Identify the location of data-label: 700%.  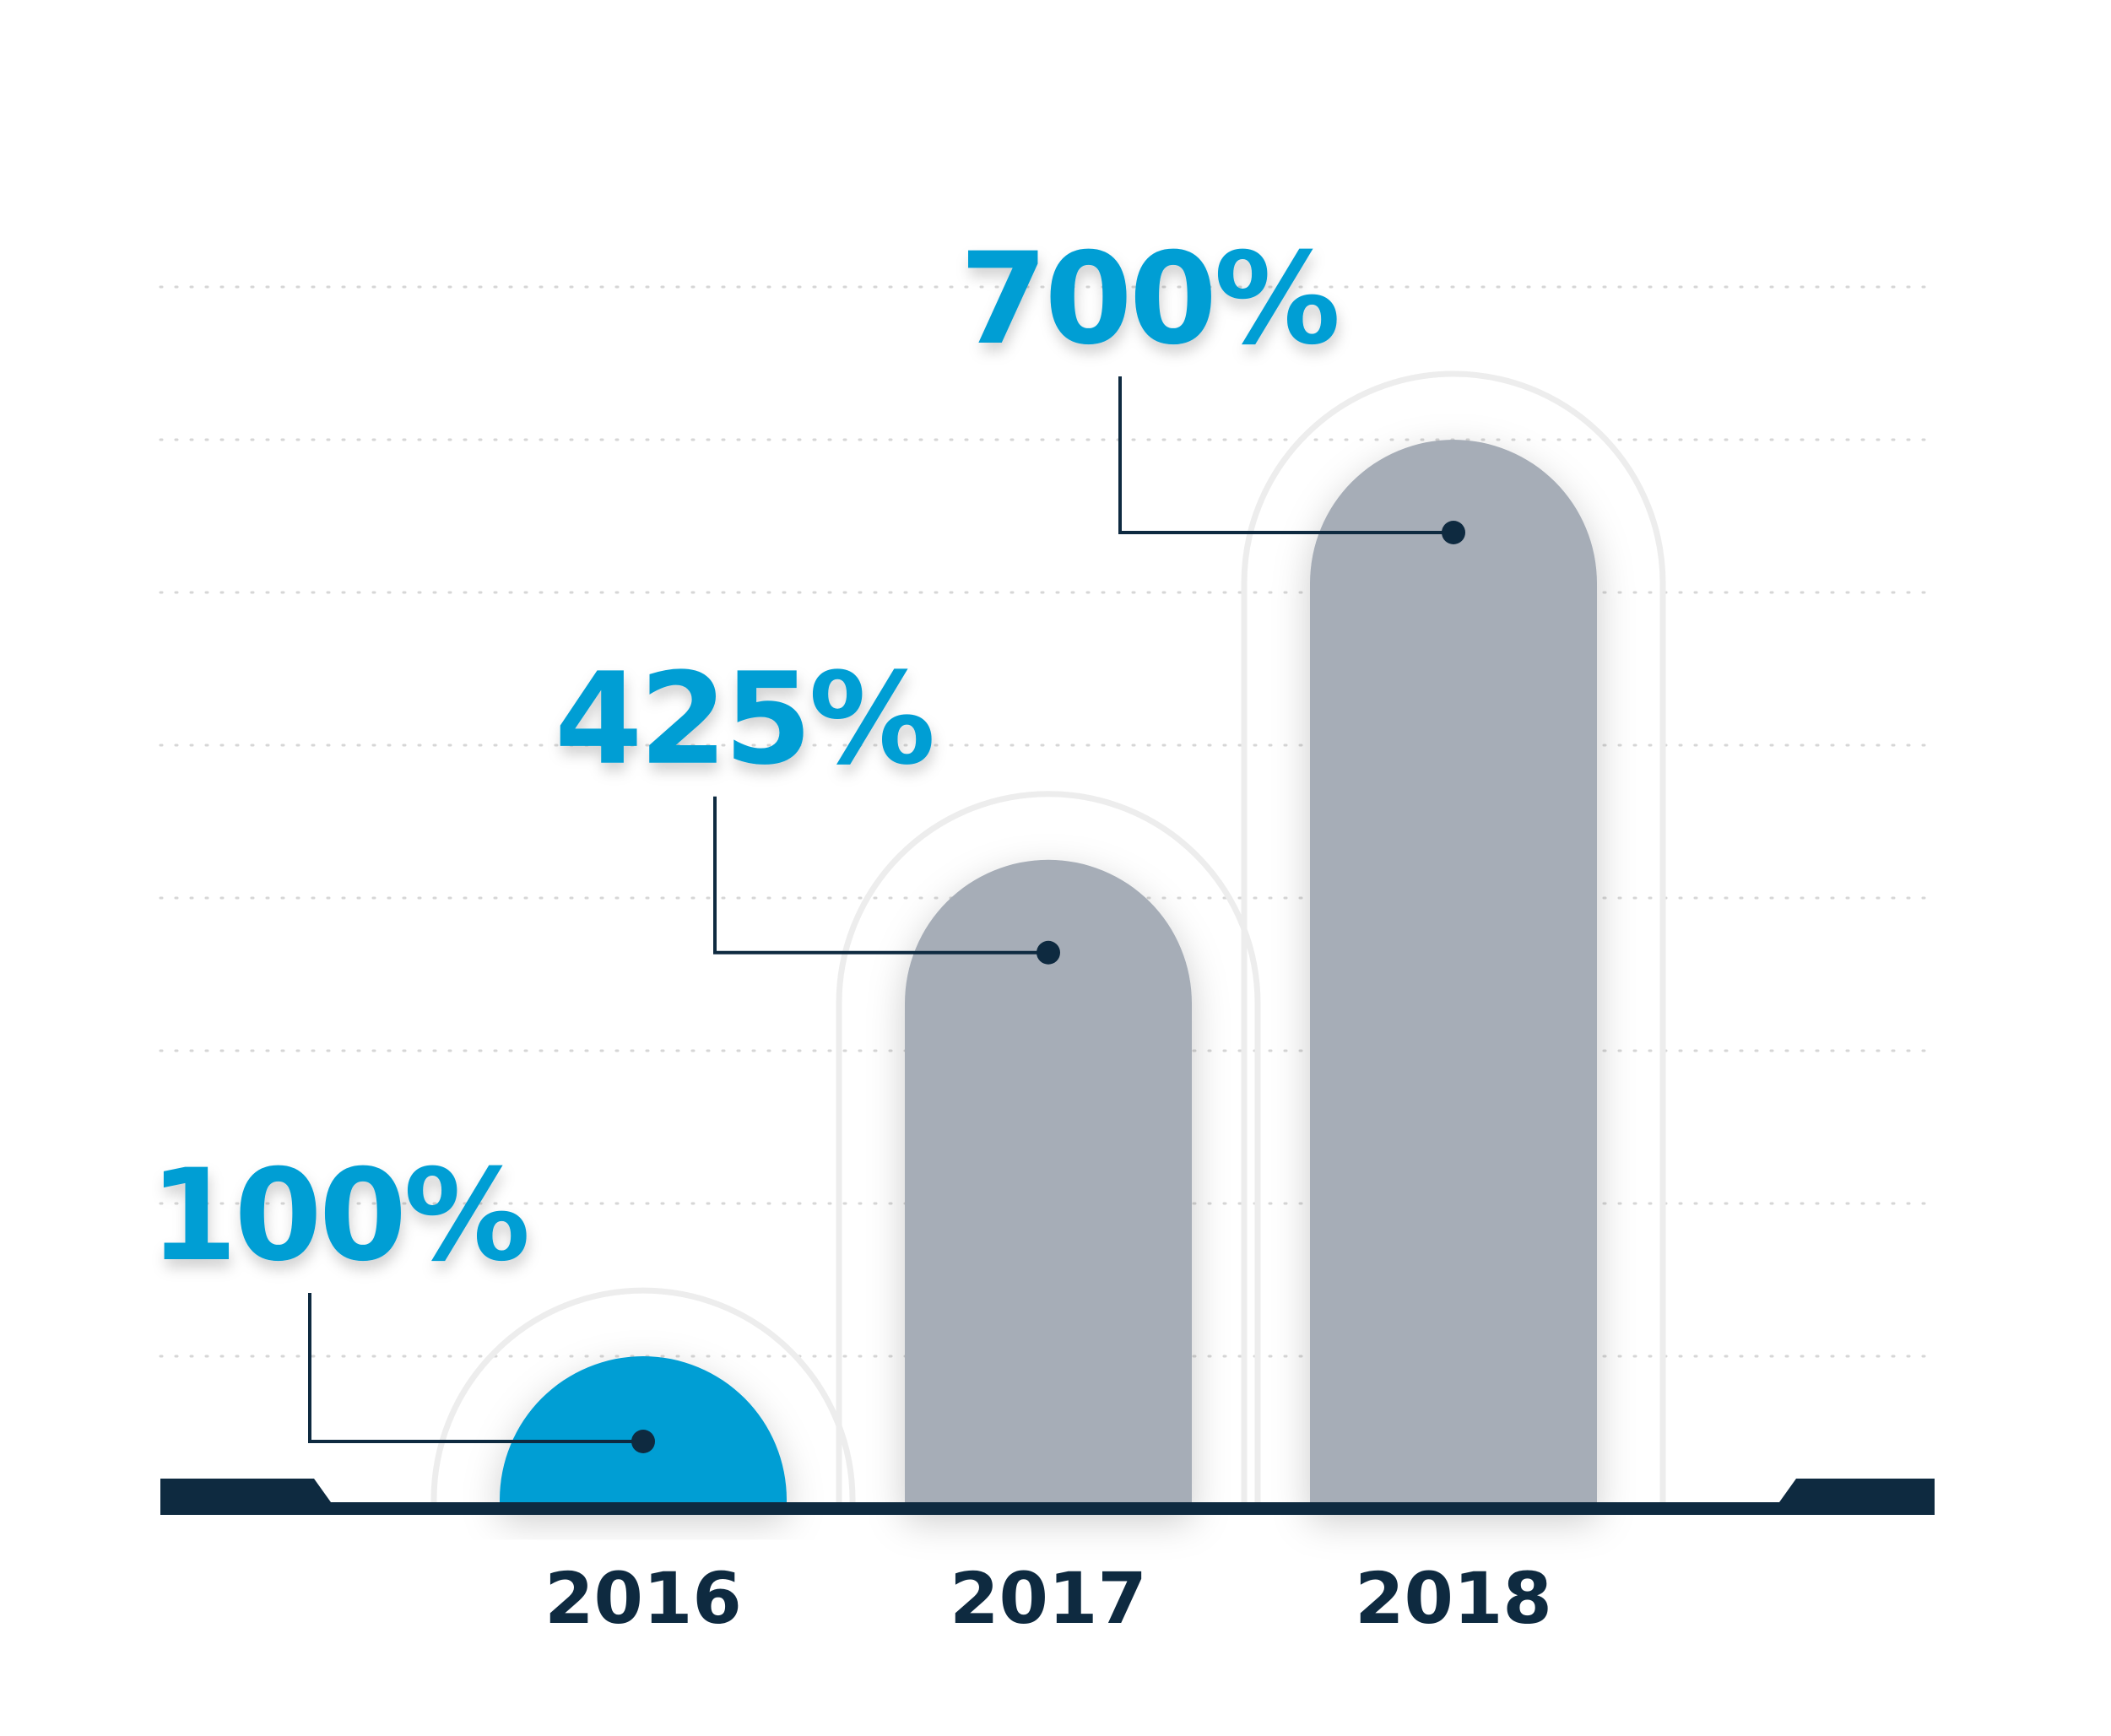
(1148, 299).